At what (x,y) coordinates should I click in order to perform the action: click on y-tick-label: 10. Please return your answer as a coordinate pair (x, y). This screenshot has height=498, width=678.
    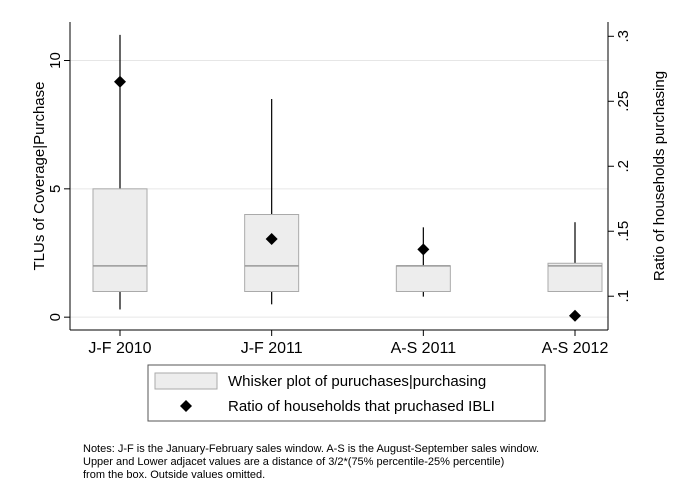
    Looking at the image, I should click on (55, 60).